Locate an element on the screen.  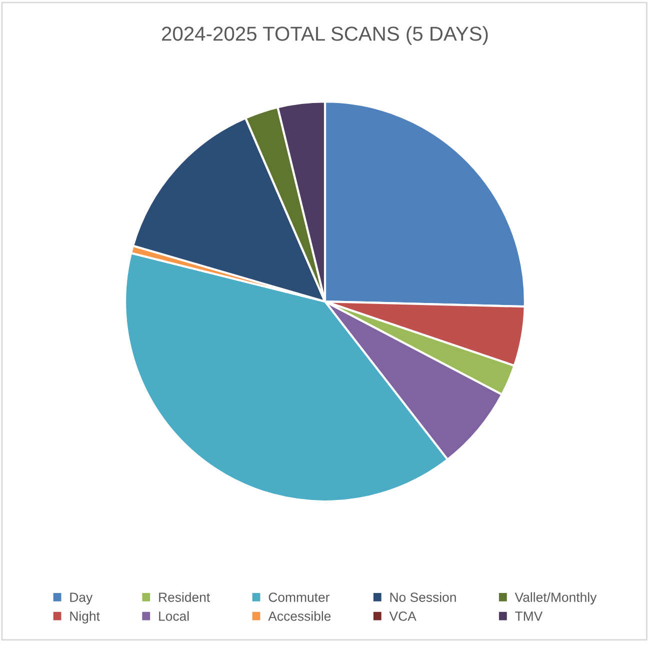
legend-label: Local is located at coordinates (174, 616).